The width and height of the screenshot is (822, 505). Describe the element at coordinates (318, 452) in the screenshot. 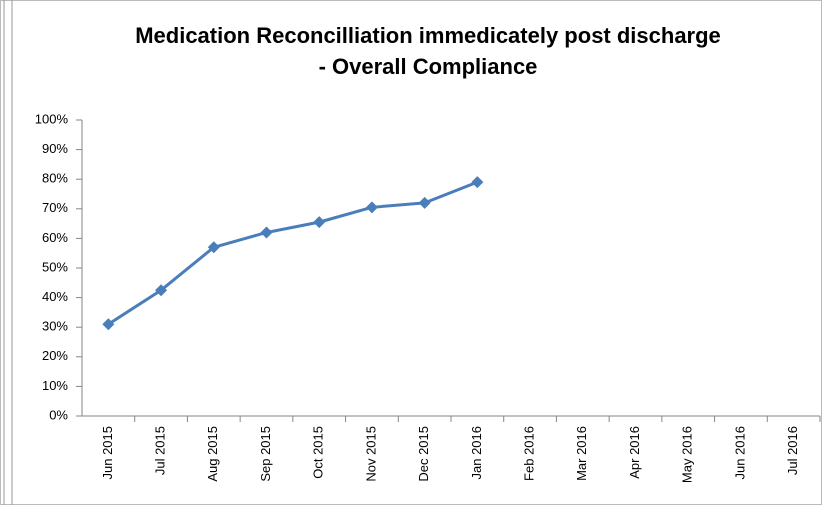

I see `x-tick-label: Oct 2015` at that location.